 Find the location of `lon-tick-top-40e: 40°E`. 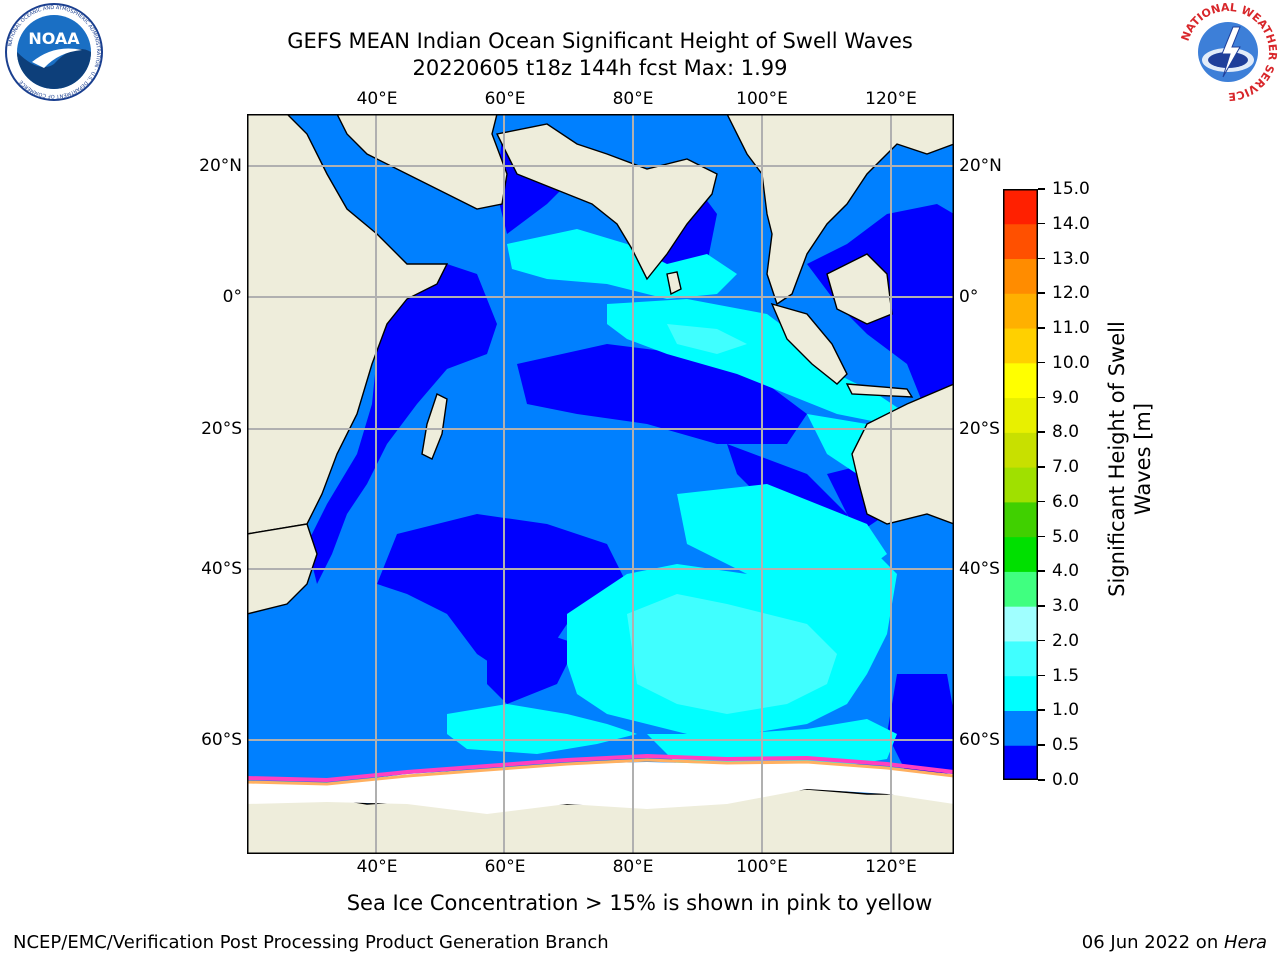

lon-tick-top-40e: 40°E is located at coordinates (377, 99).